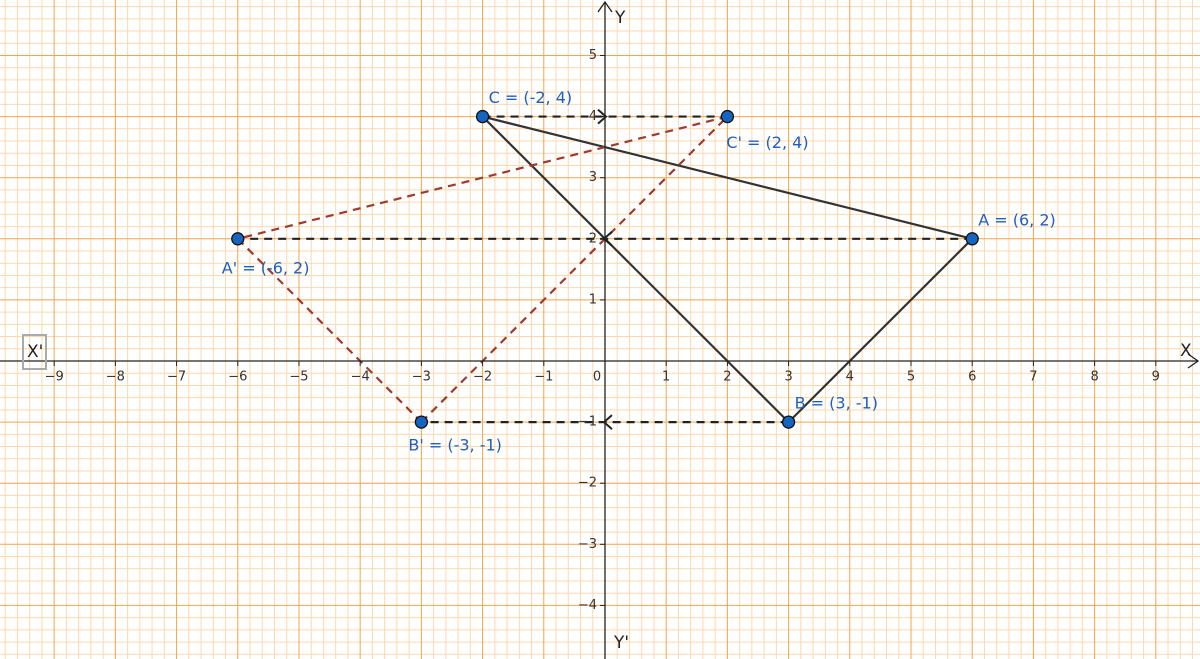 The height and width of the screenshot is (659, 1200). I want to click on x-tick-label: 6, so click(972, 376).